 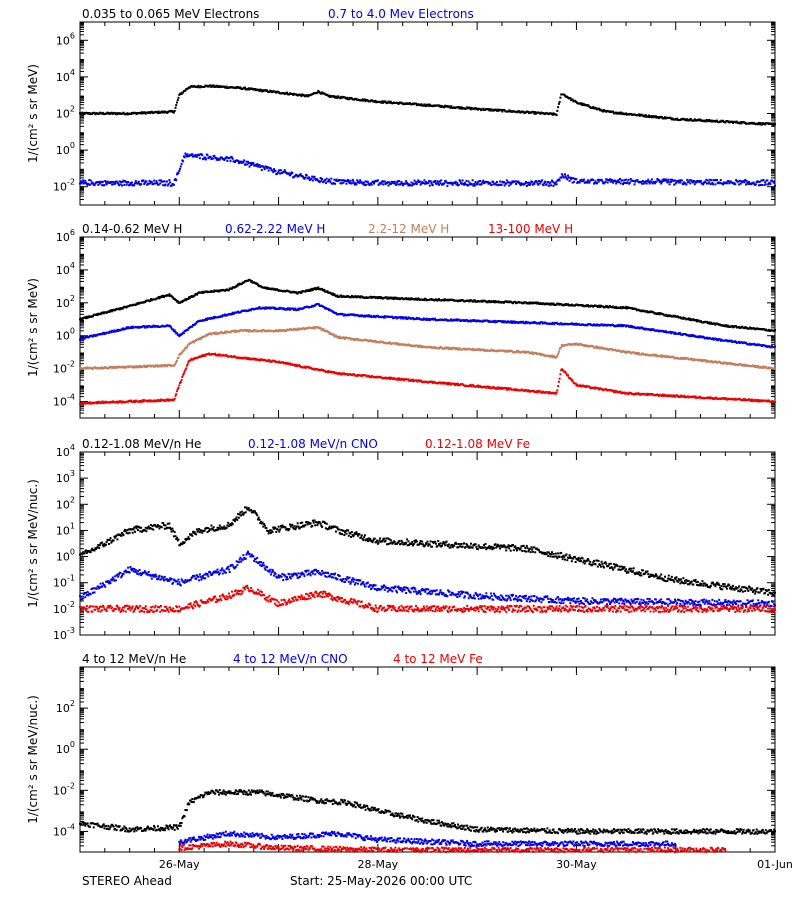 I want to click on legend-entry: 0.62-2.22 MeV H, so click(x=275, y=229).